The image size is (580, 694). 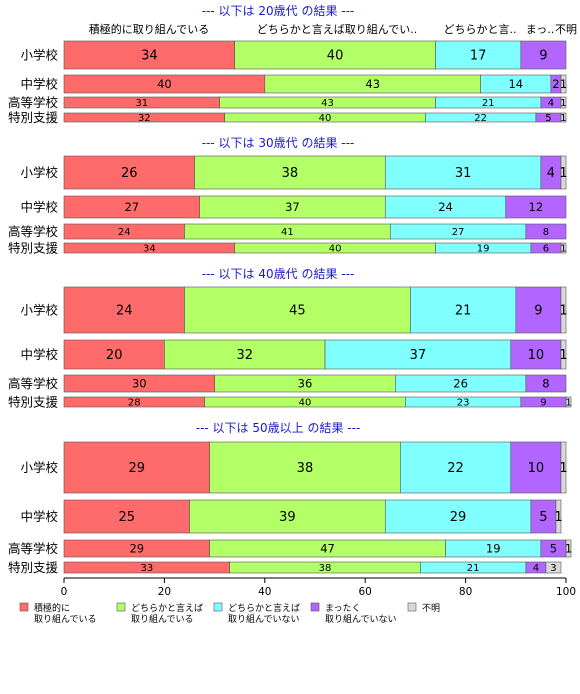 What do you see at coordinates (39, 467) in the screenshot?
I see `category-label-4-1: 小学校` at bounding box center [39, 467].